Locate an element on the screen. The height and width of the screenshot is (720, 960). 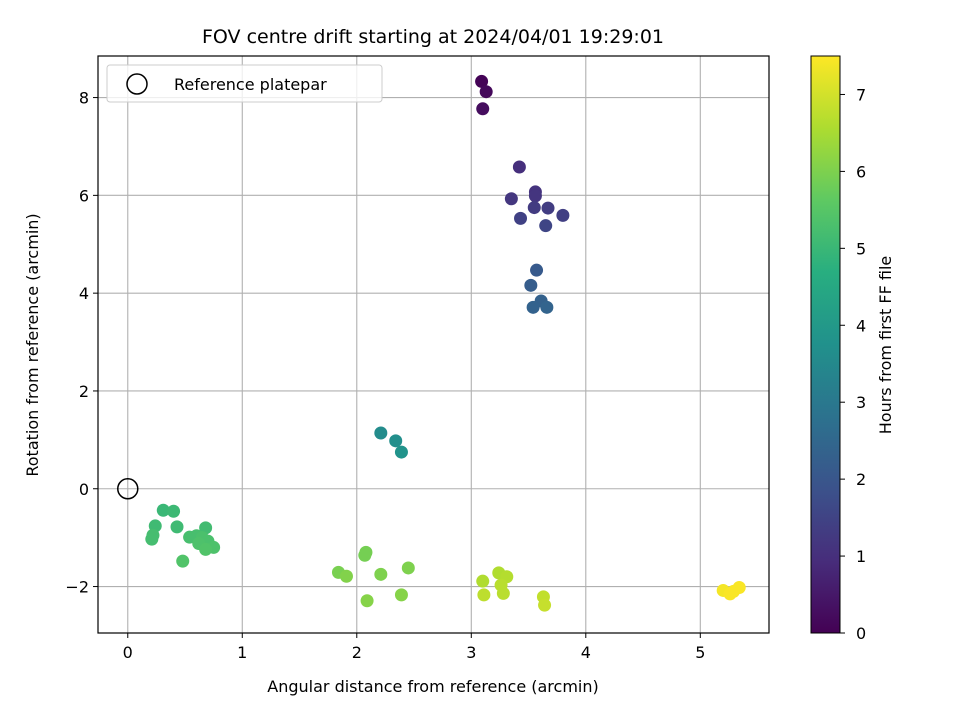
colorbar-tick-label: 4 is located at coordinates (861, 325).